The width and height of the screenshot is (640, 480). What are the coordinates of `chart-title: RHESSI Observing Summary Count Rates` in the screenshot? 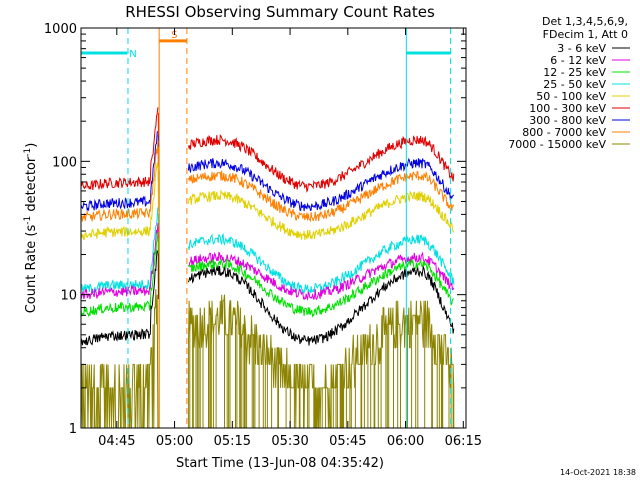 It's located at (280, 12).